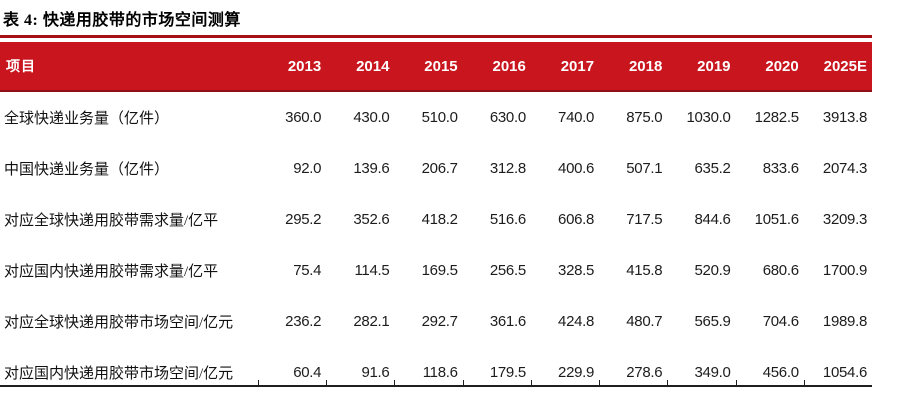 Image resolution: width=900 pixels, height=400 pixels. Describe the element at coordinates (644, 219) in the screenshot. I see `value-cell: 717.5` at that location.